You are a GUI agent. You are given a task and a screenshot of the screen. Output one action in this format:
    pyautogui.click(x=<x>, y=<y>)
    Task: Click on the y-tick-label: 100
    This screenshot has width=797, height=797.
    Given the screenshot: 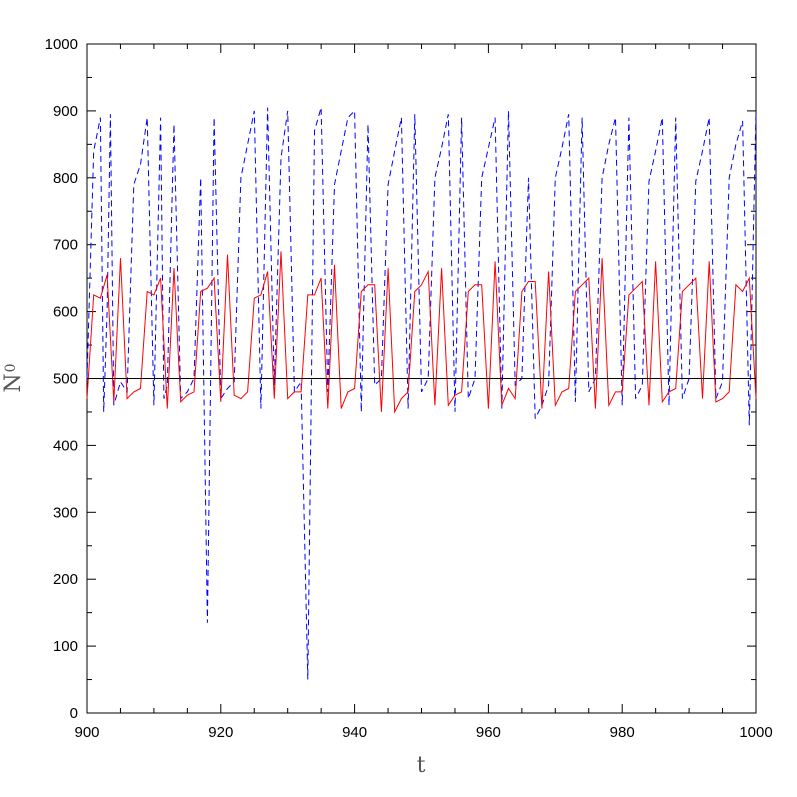 What is the action you would take?
    pyautogui.click(x=65, y=646)
    